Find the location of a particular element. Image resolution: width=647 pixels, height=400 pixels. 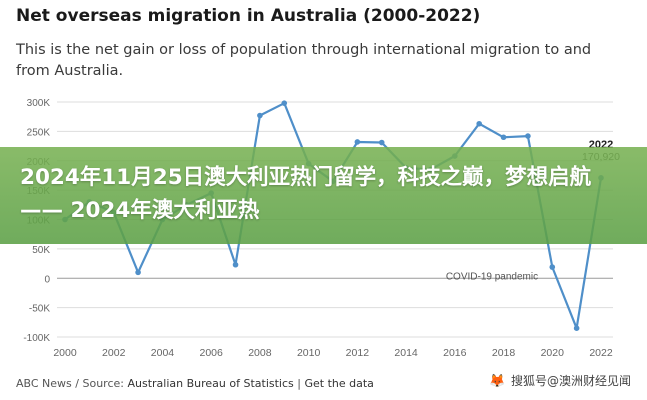

source-prefix: ABC News / Source: is located at coordinates (70, 383).